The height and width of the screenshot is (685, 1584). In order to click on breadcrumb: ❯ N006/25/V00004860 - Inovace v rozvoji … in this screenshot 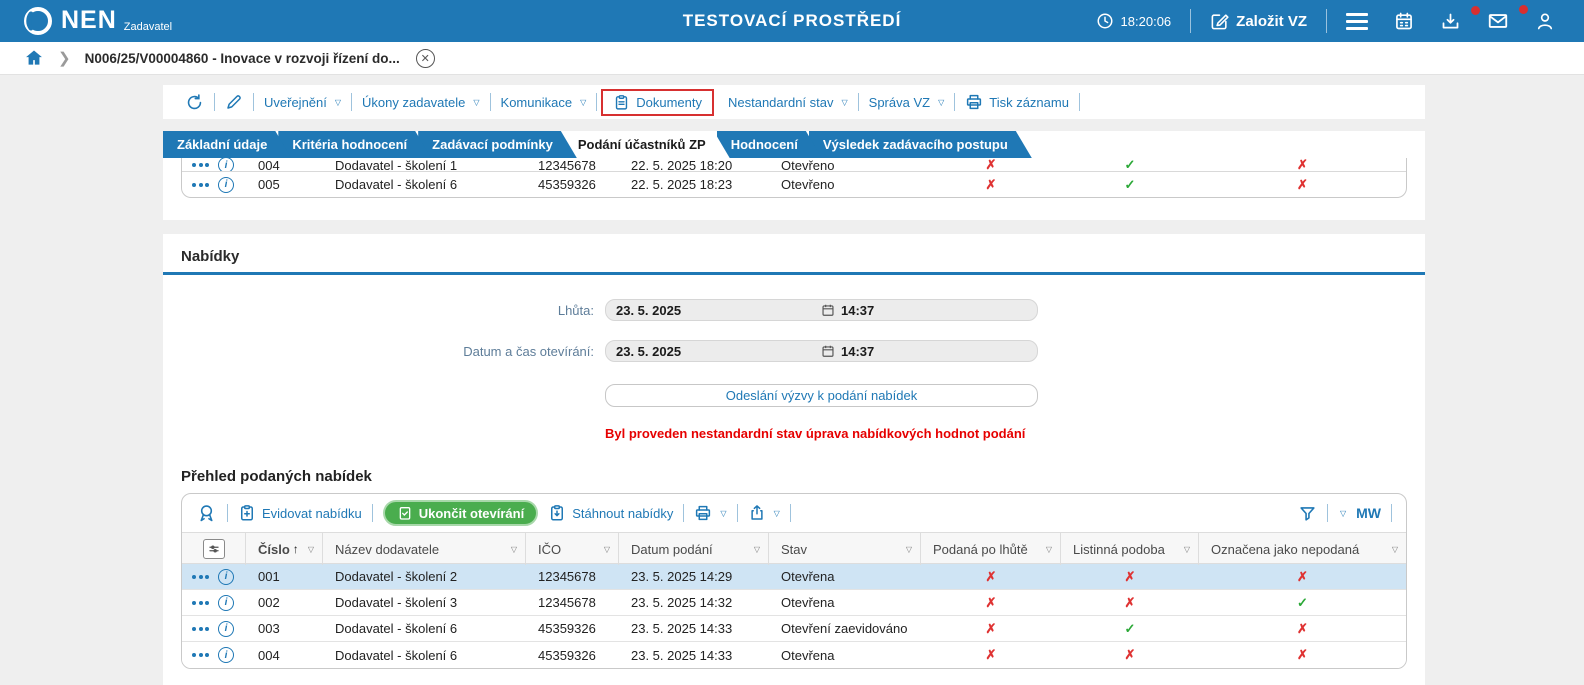, I will do `click(792, 58)`.